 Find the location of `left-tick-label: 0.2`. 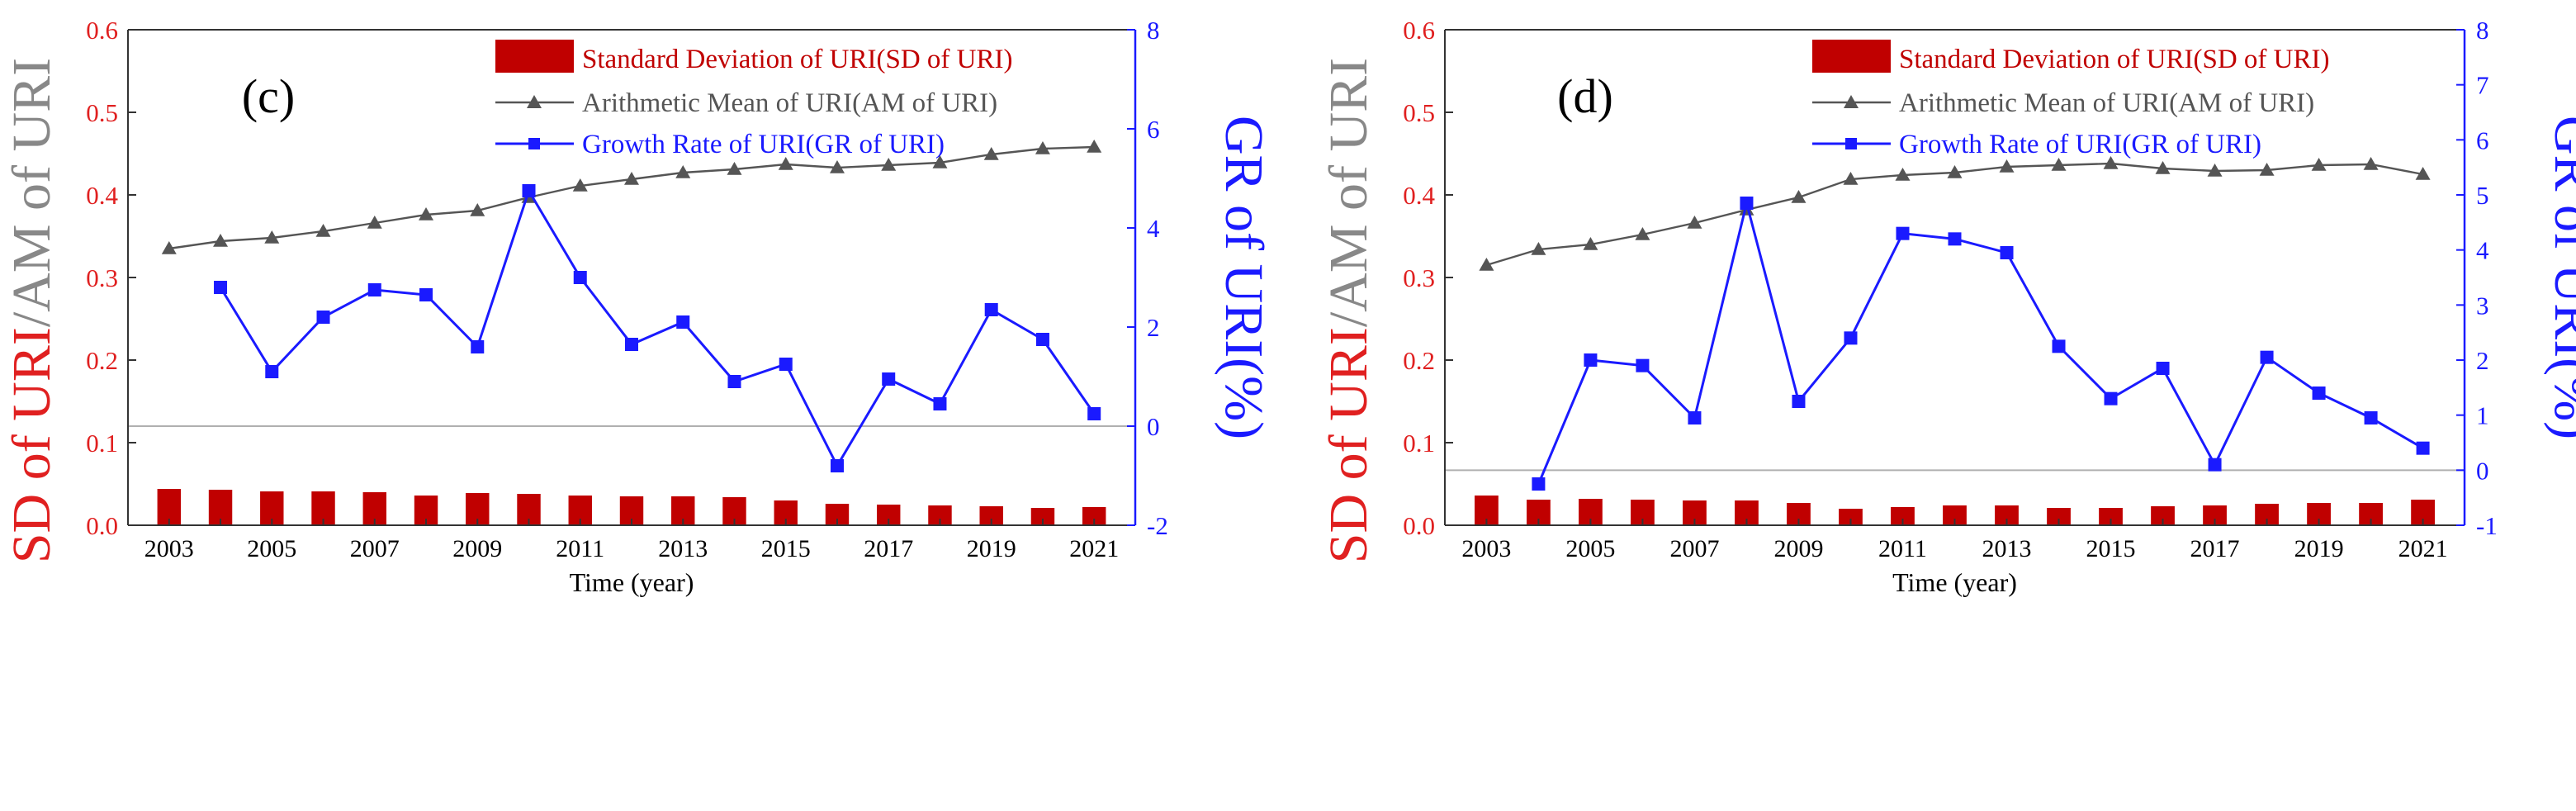

left-tick-label: 0.2 is located at coordinates (1419, 360).